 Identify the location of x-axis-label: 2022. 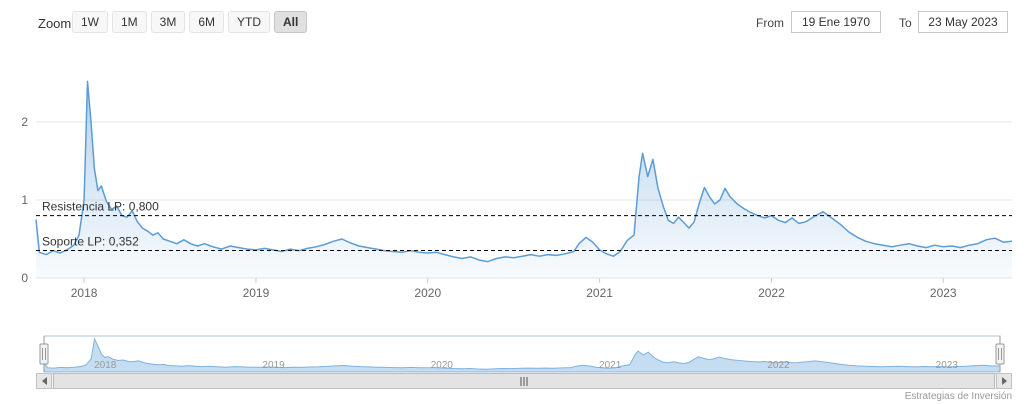
(771, 293).